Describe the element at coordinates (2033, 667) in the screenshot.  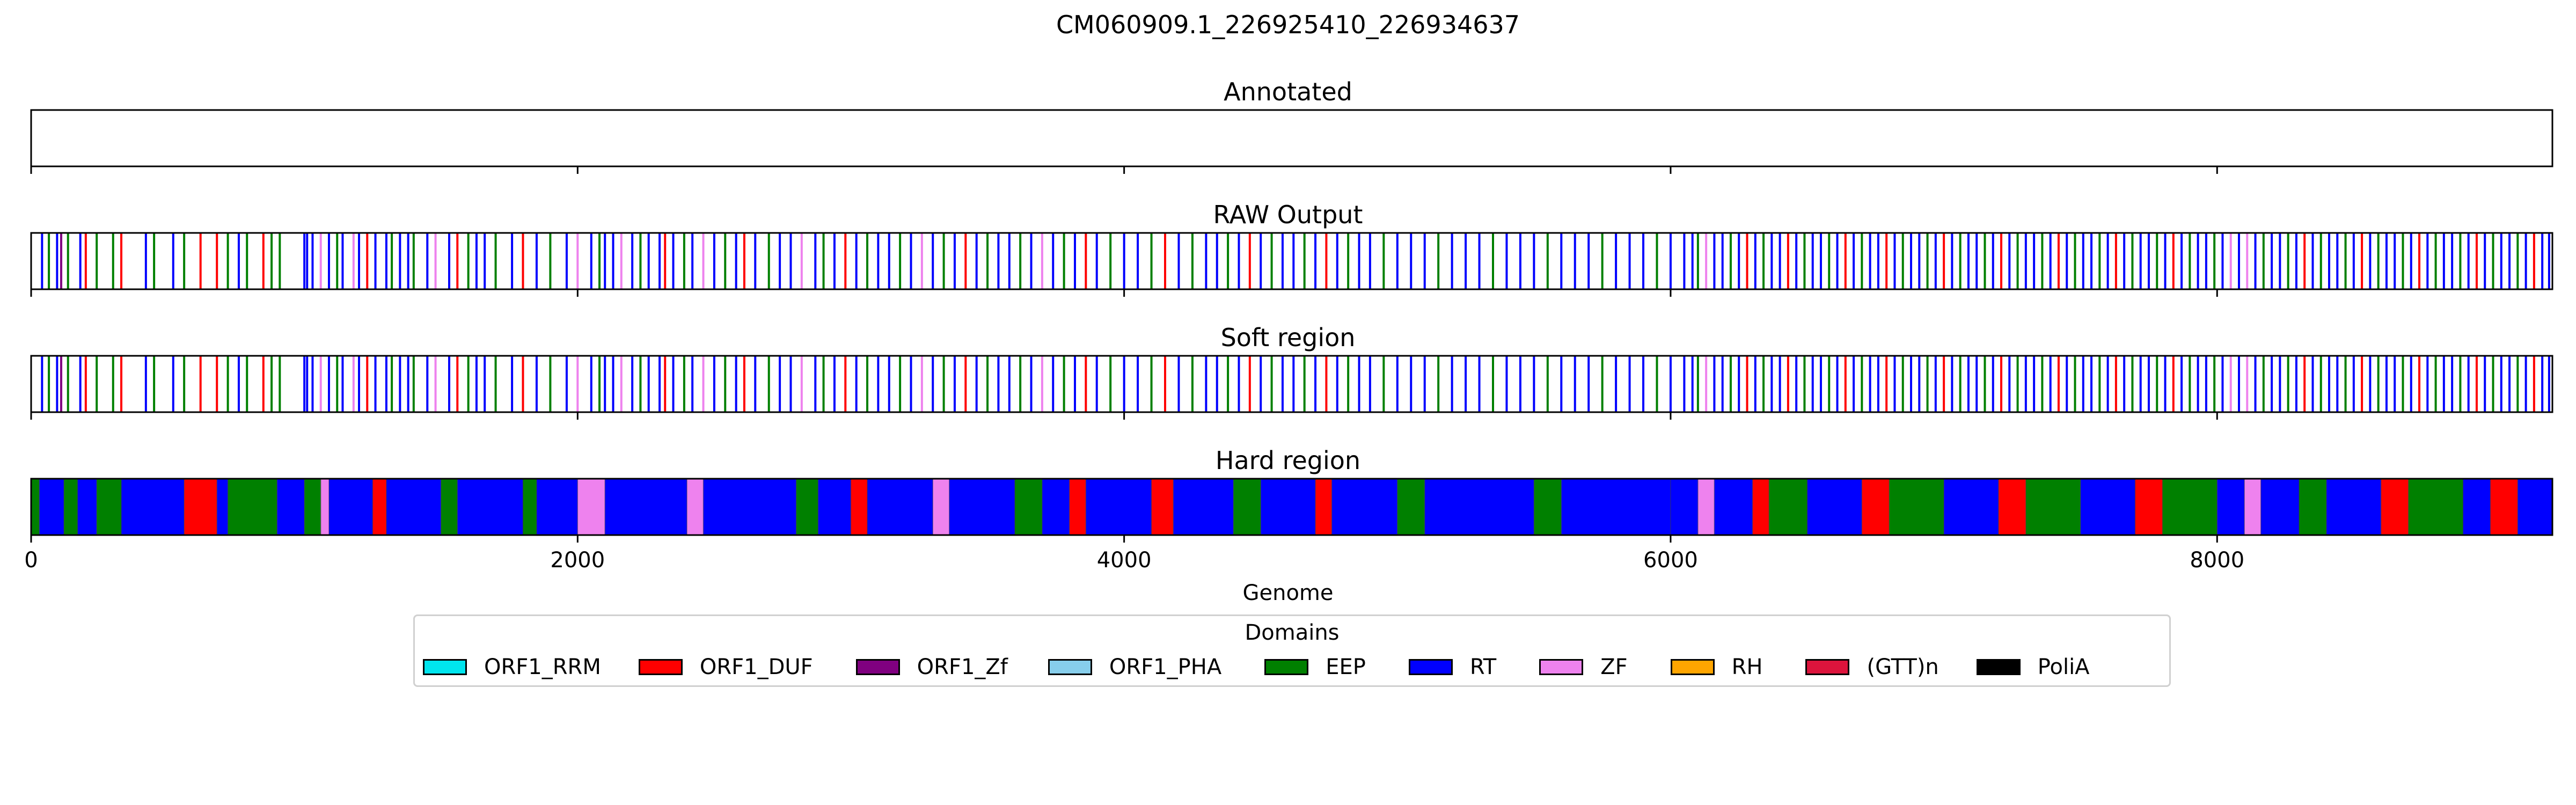
I see `legend-item: PoliA` at that location.